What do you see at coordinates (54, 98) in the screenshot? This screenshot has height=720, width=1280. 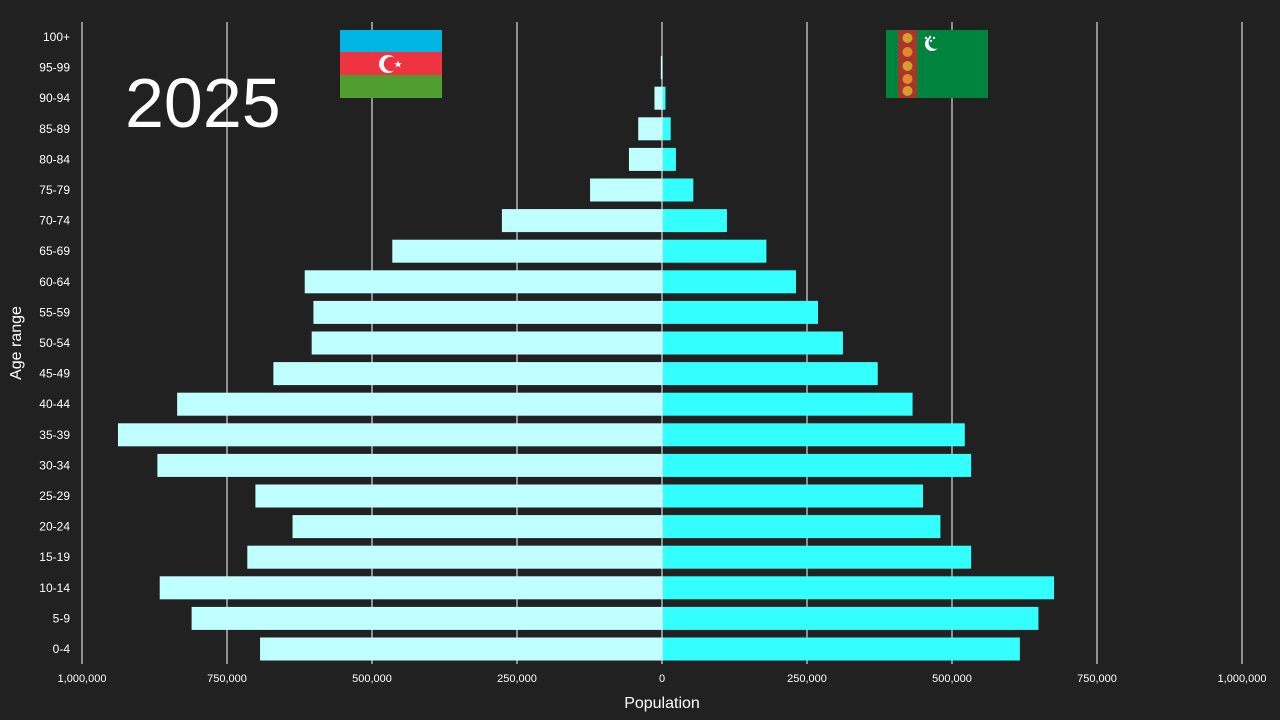 I see `y-tick-label: 90-94` at bounding box center [54, 98].